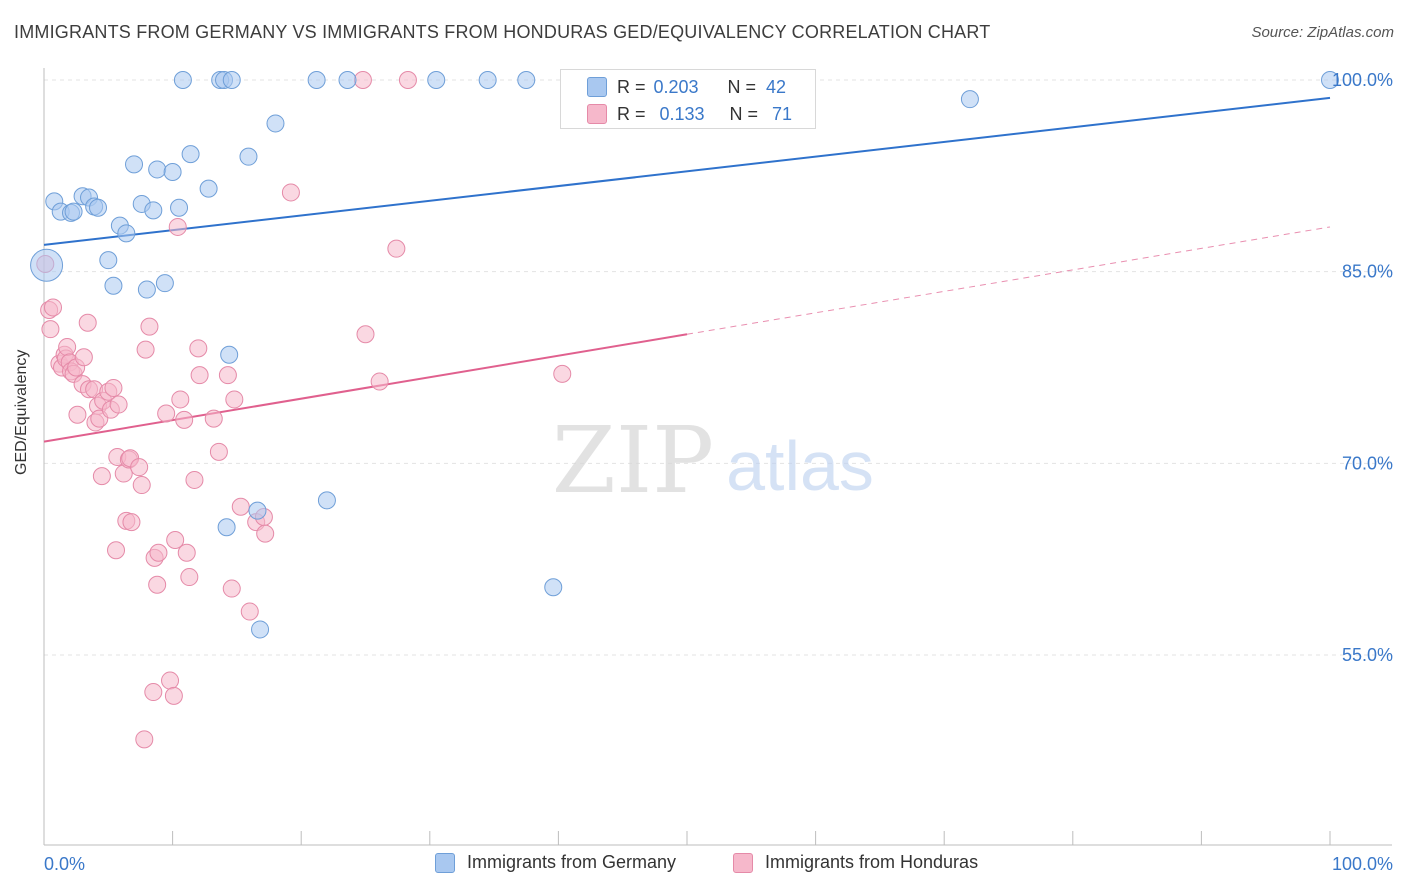  Describe the element at coordinates (633, 460) in the screenshot. I see `watermark-zip: ZIP` at that location.